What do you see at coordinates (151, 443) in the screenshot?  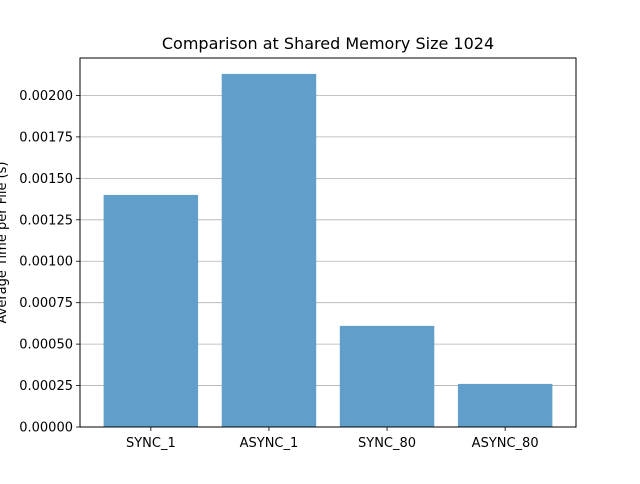 I see `x-tick-label: SYNC_1` at bounding box center [151, 443].